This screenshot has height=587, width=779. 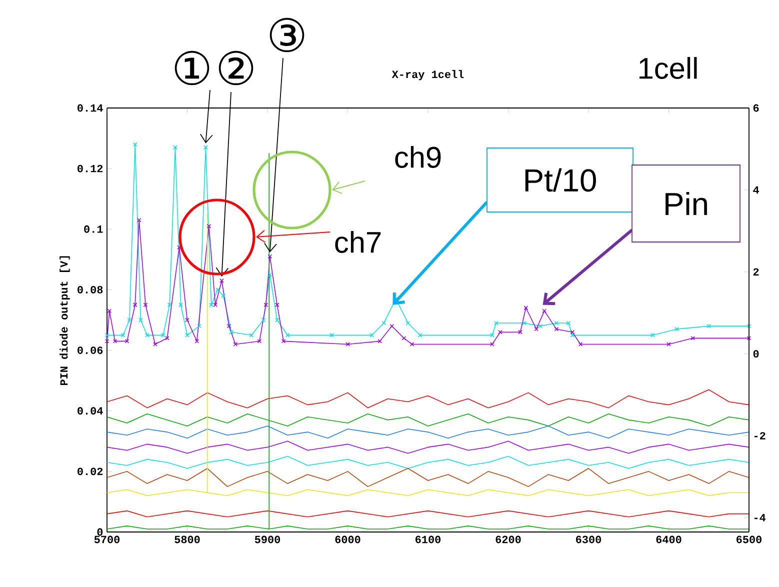 I want to click on x-tick-label: 6500, so click(x=749, y=540).